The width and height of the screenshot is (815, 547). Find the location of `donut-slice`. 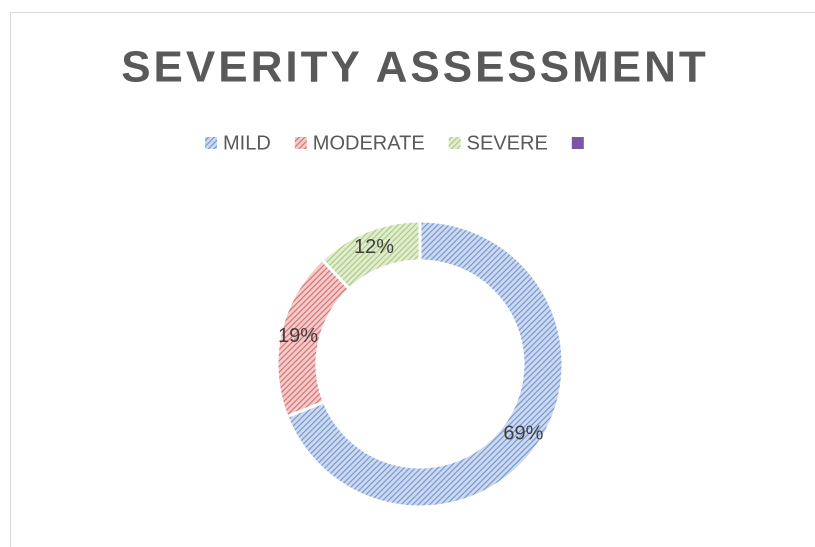

donut-slice is located at coordinates (370, 255).